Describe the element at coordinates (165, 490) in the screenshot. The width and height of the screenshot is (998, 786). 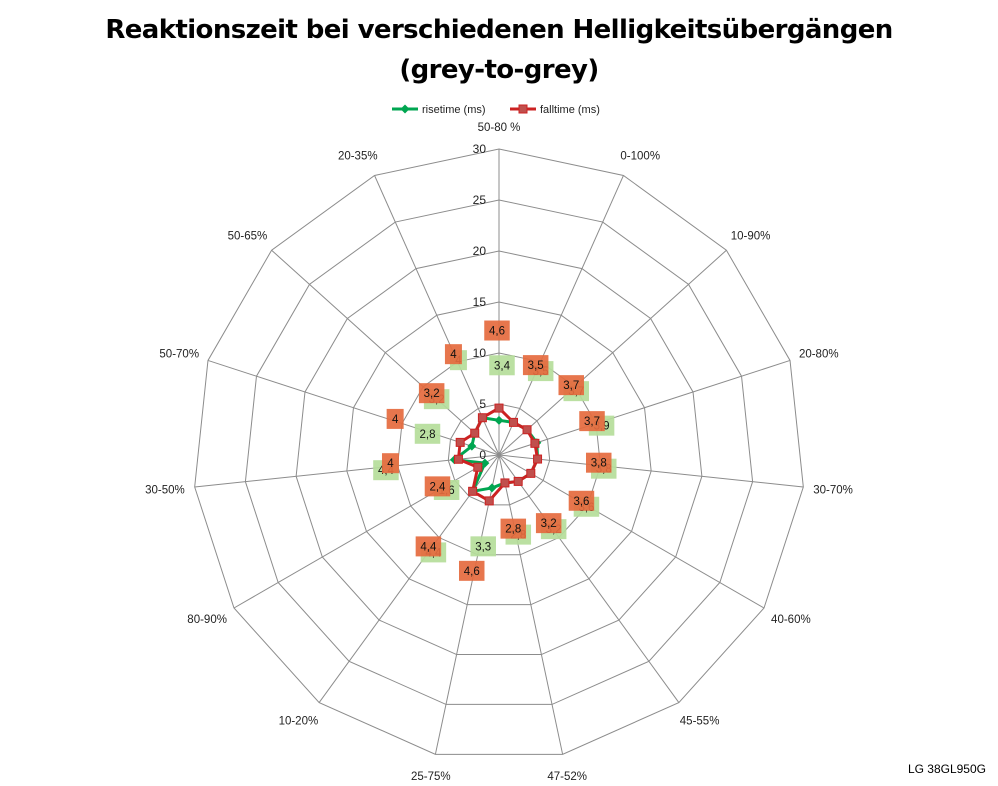
I see `category-label: 30-50%` at that location.